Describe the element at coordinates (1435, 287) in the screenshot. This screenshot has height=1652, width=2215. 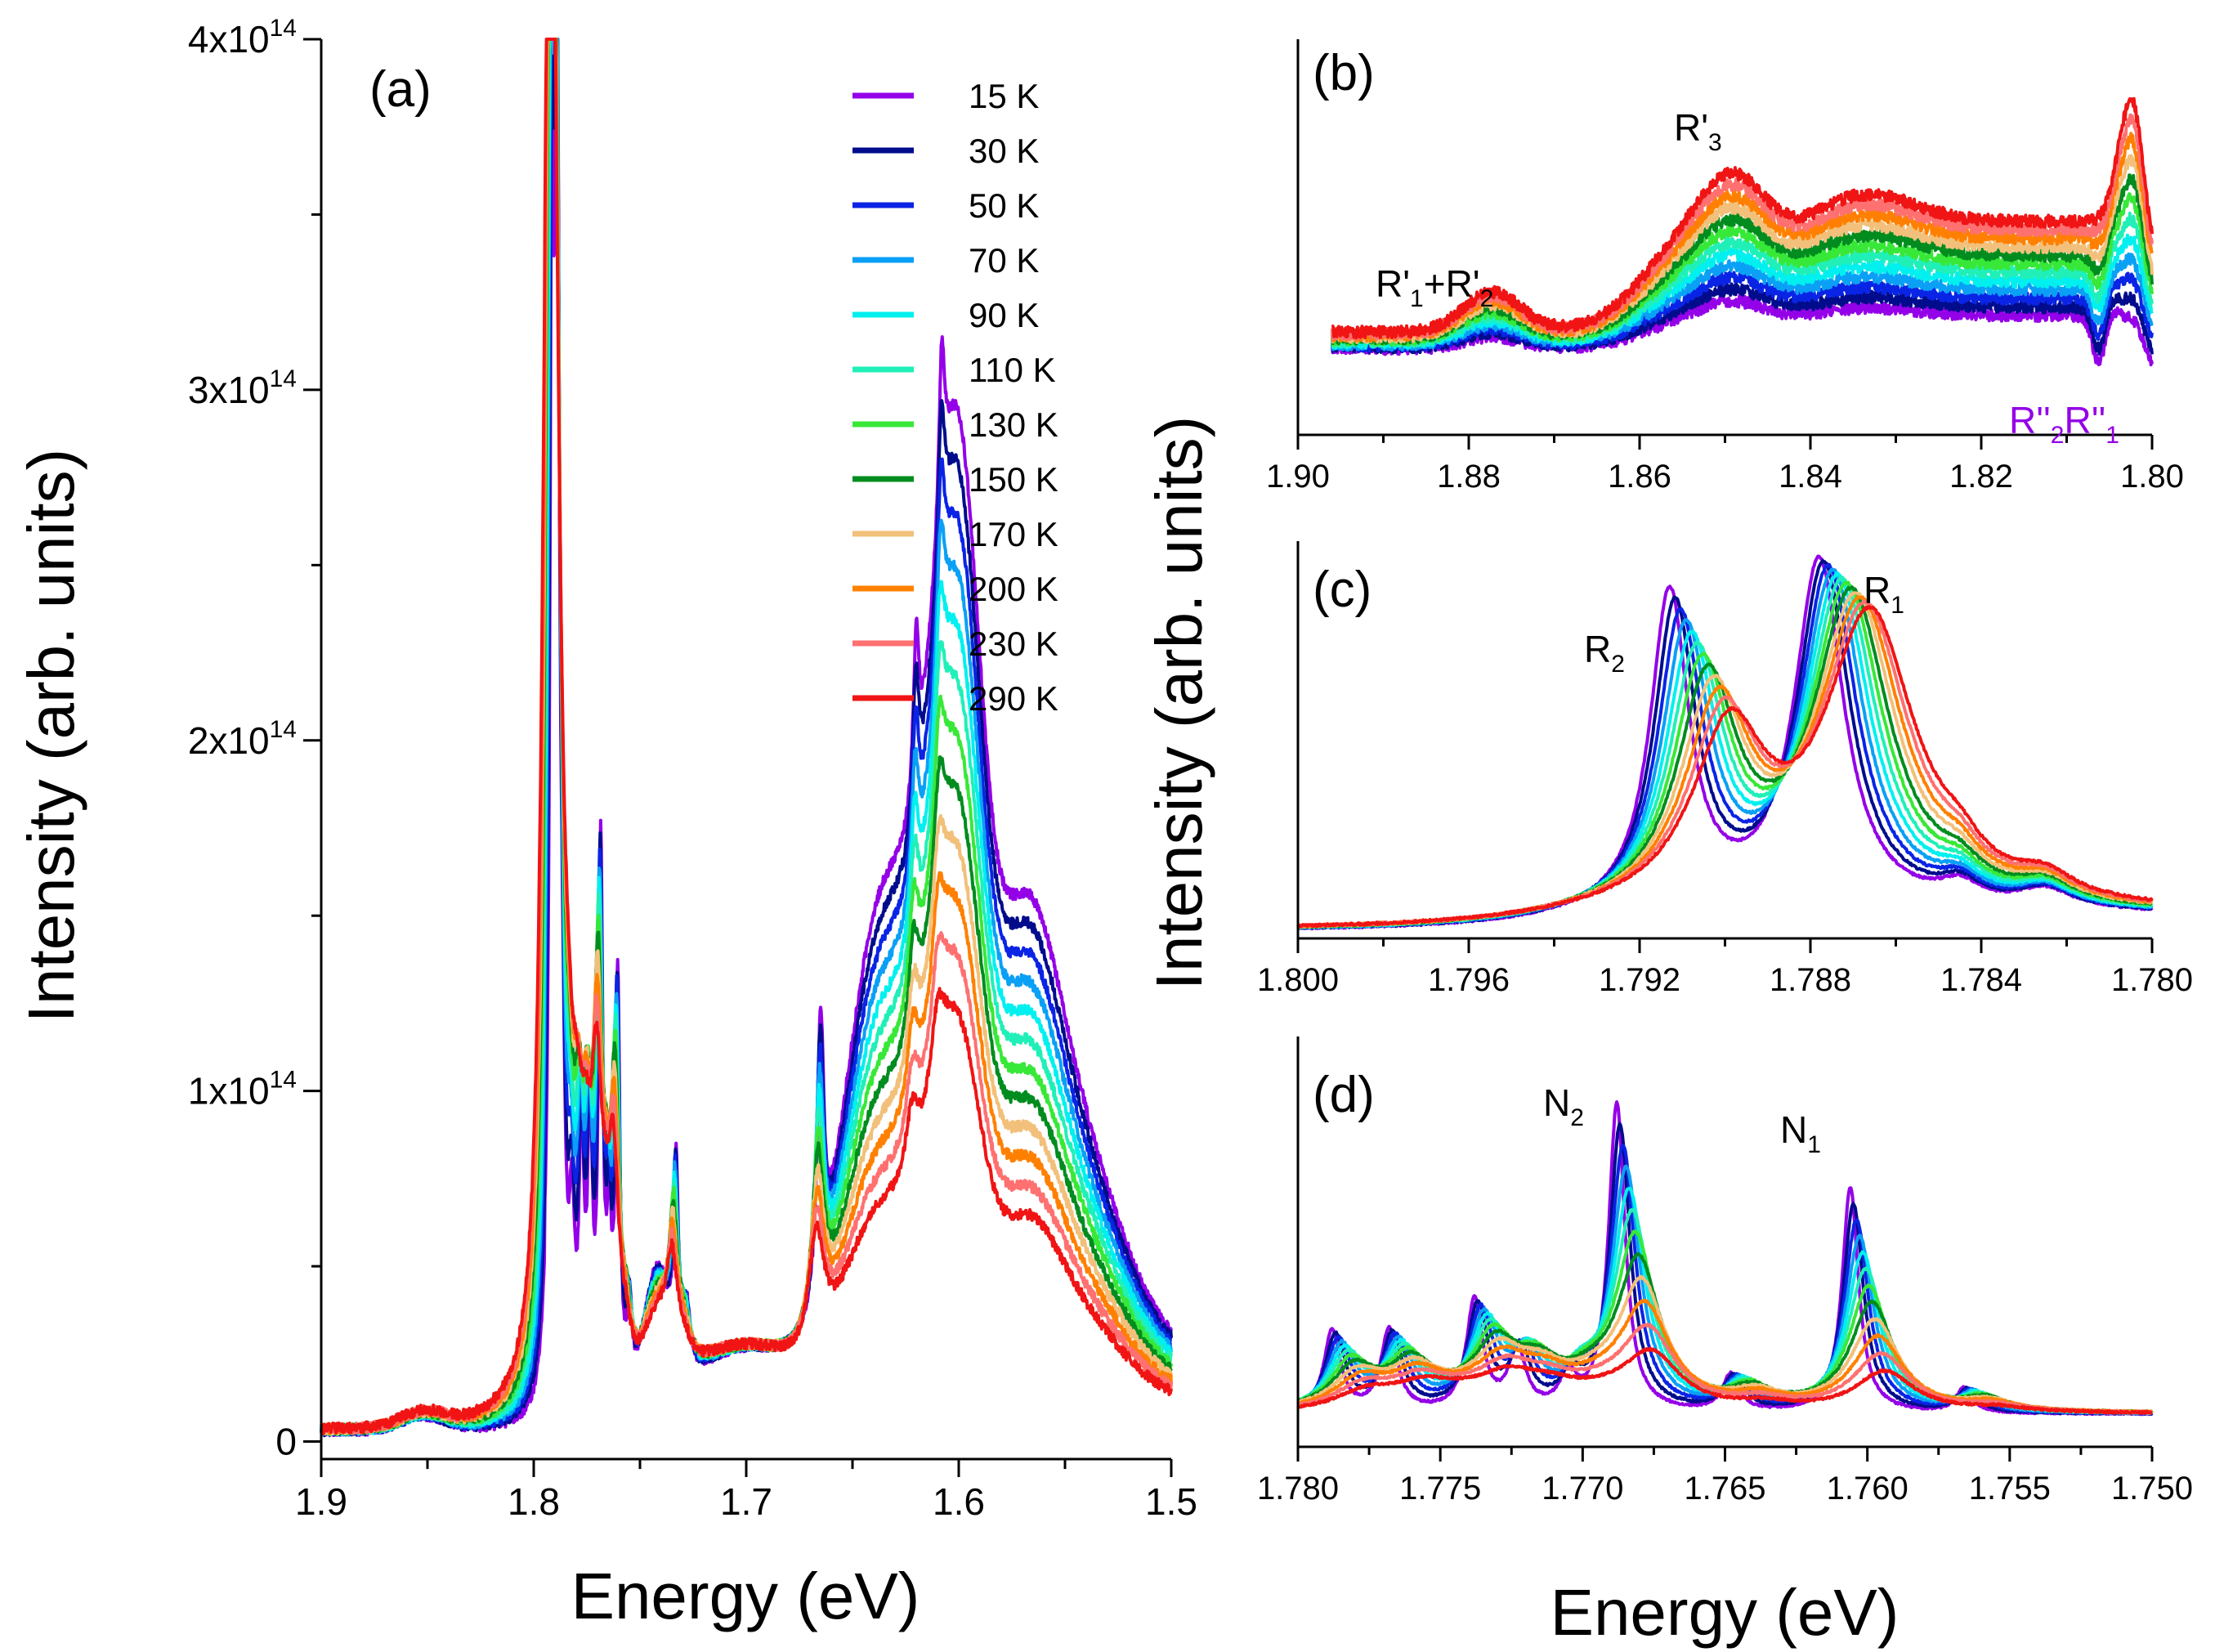
I see `annotation-r1-plus-r2: R'1+R'2` at that location.